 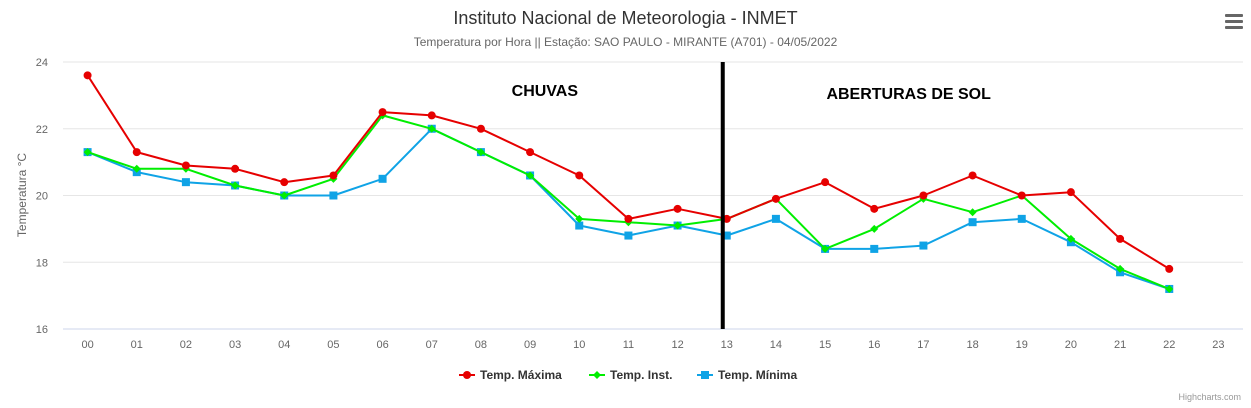 I want to click on x-tick-label: 15, so click(x=825, y=345).